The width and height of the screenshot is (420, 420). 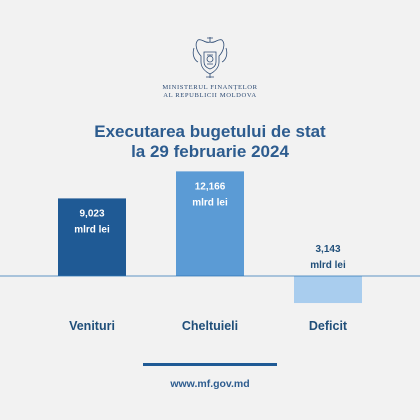 What do you see at coordinates (92, 237) in the screenshot?
I see `bar-venituri` at bounding box center [92, 237].